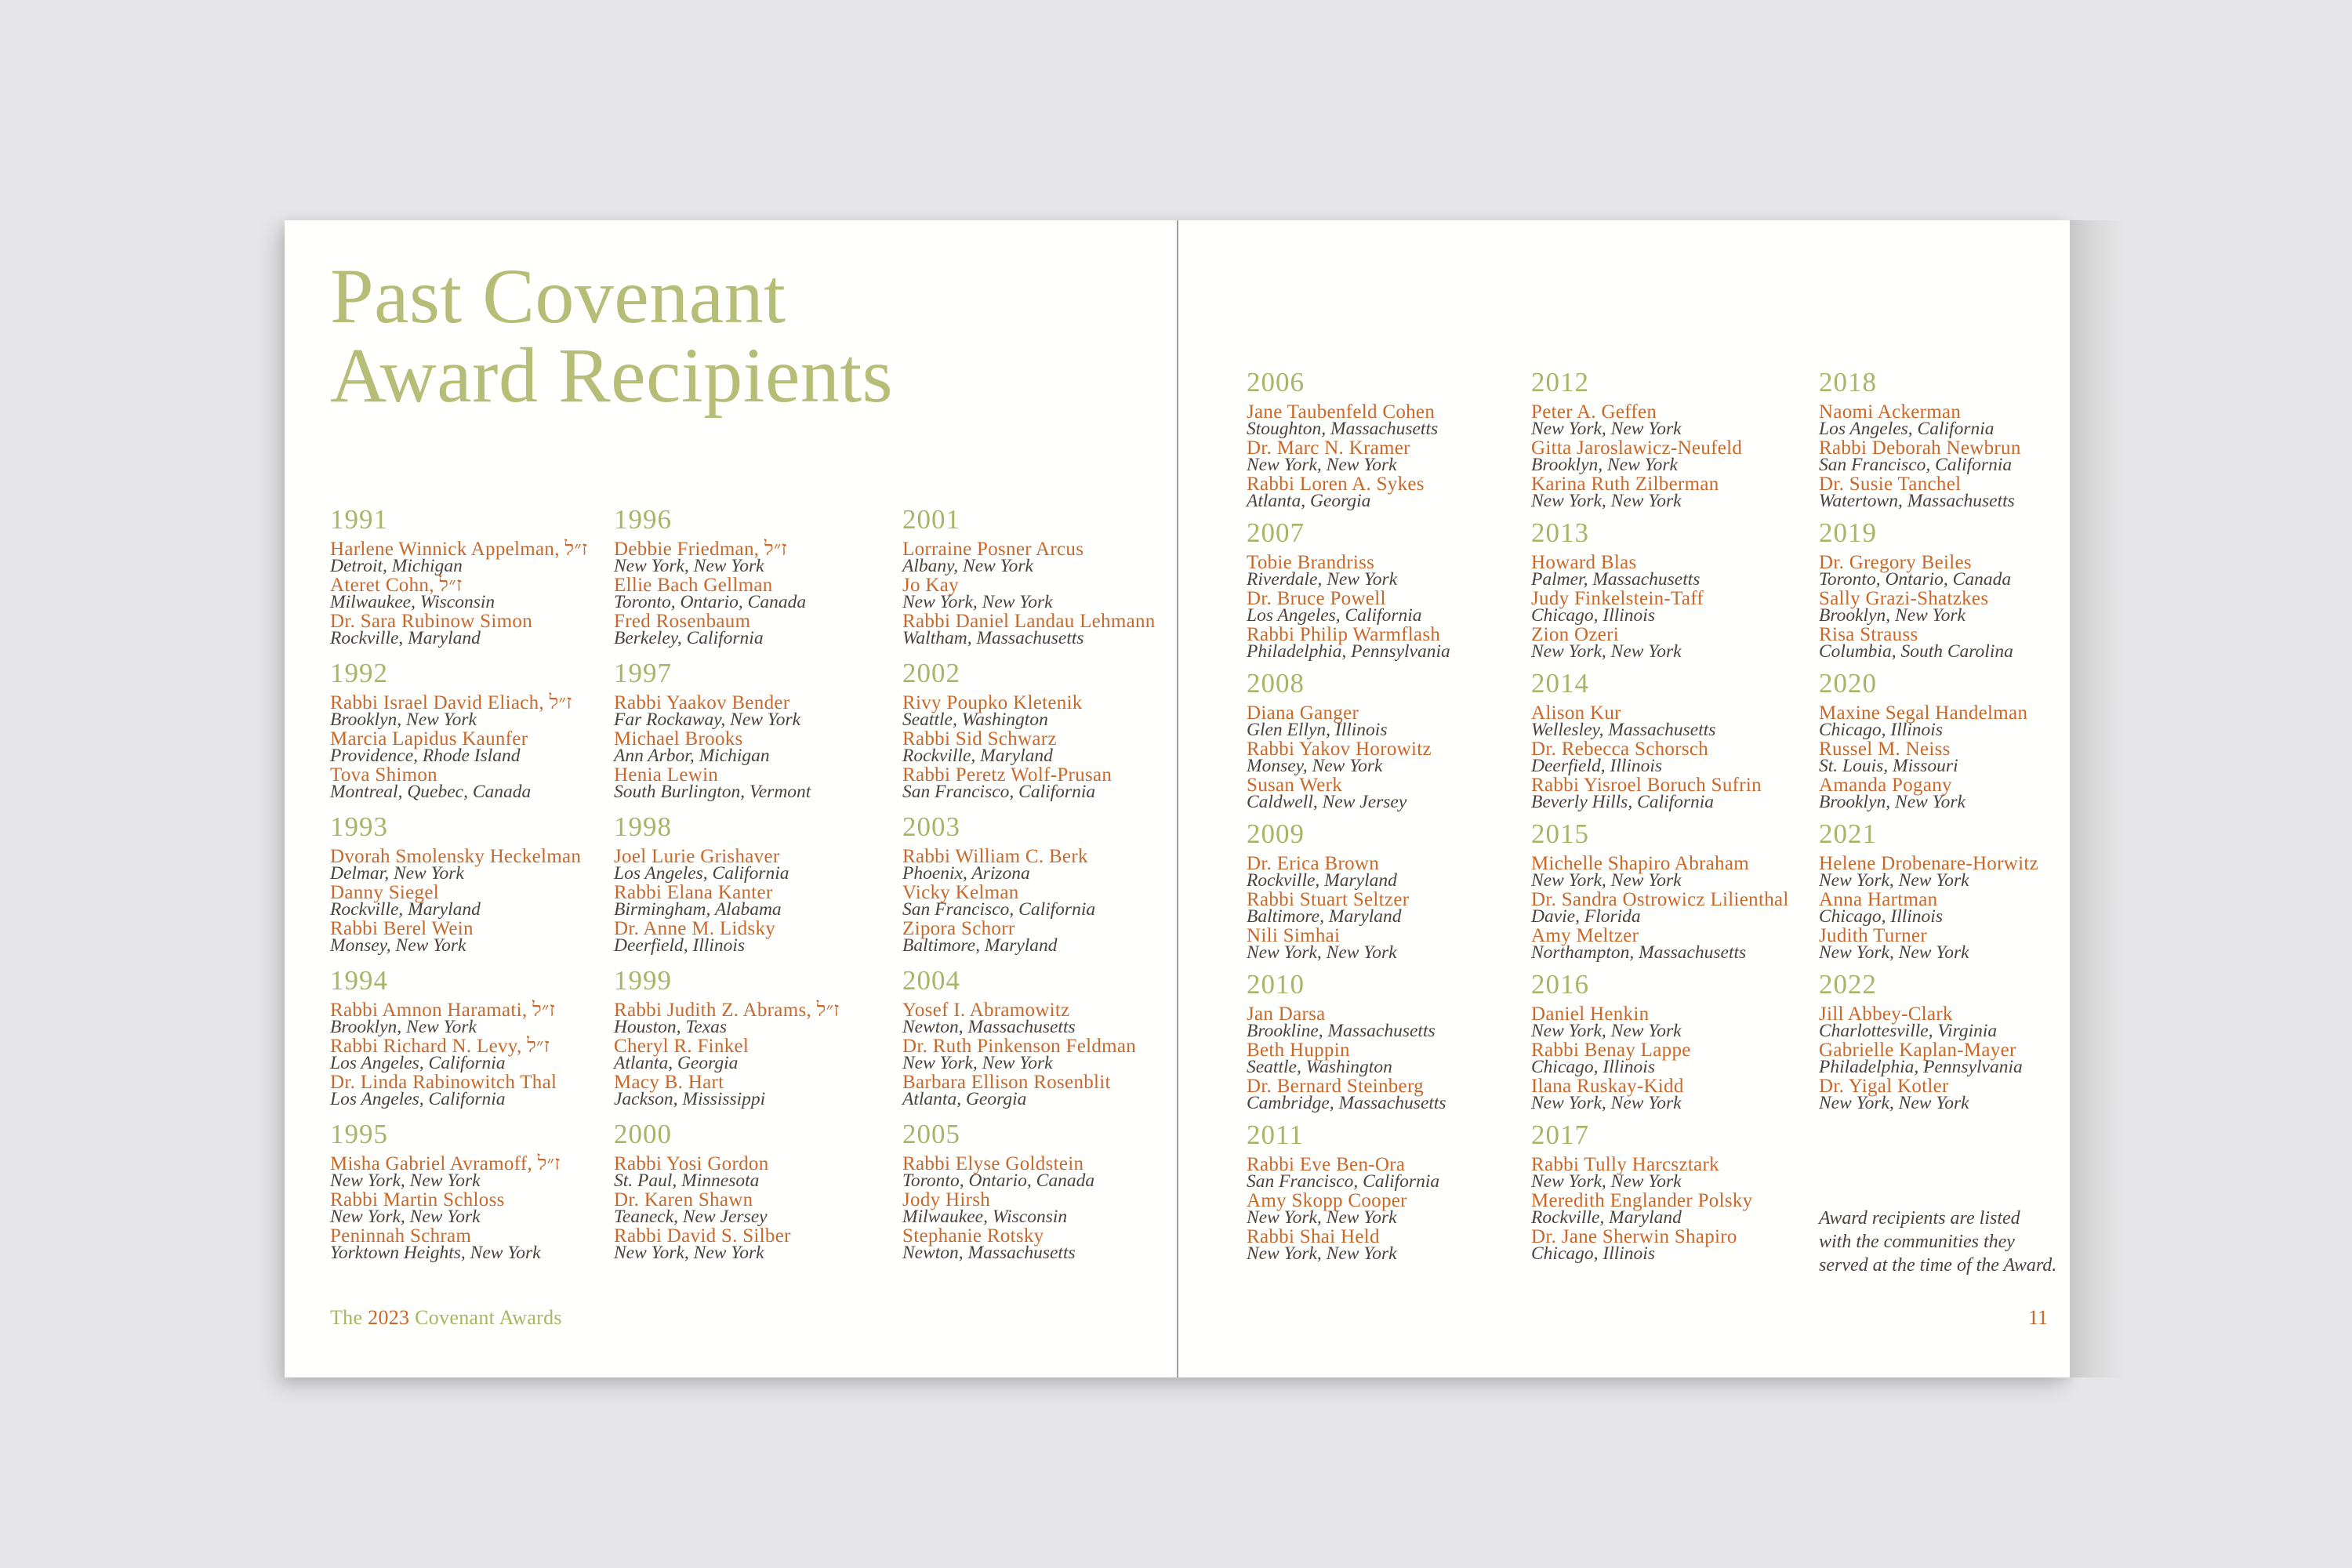 The image size is (2352, 1568). What do you see at coordinates (1006, 1082) in the screenshot?
I see `recipient-name: Barbara Ellison Rosenblit` at bounding box center [1006, 1082].